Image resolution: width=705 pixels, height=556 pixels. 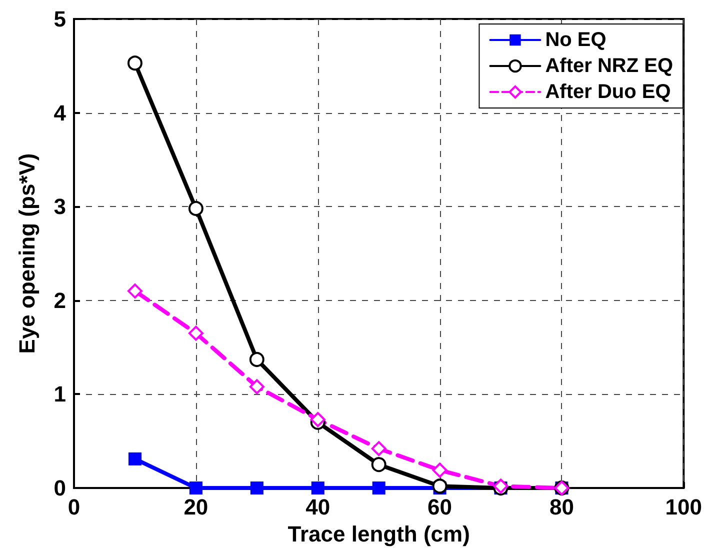 What do you see at coordinates (440, 507) in the screenshot?
I see `x-tick-label: 60` at bounding box center [440, 507].